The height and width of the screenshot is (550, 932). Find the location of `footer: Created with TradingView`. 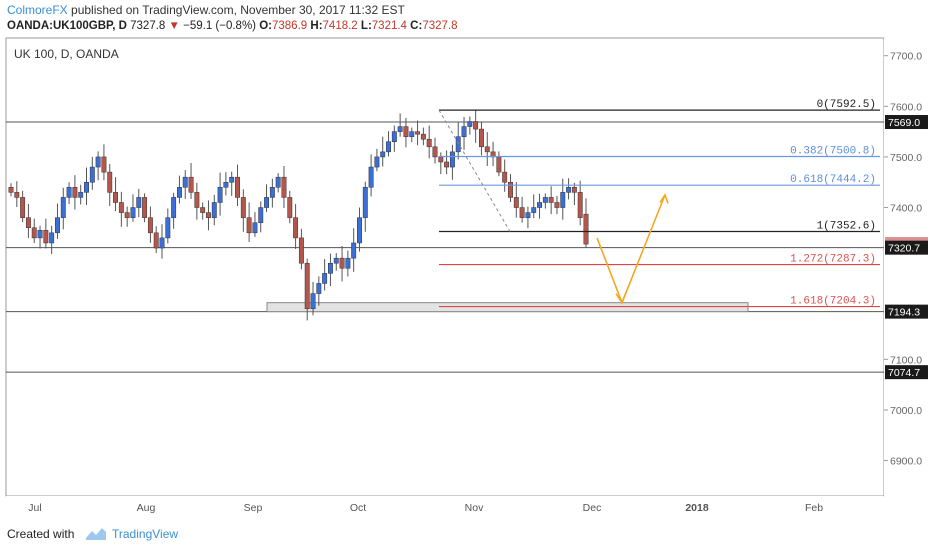

footer: Created with TradingView is located at coordinates (466, 534).